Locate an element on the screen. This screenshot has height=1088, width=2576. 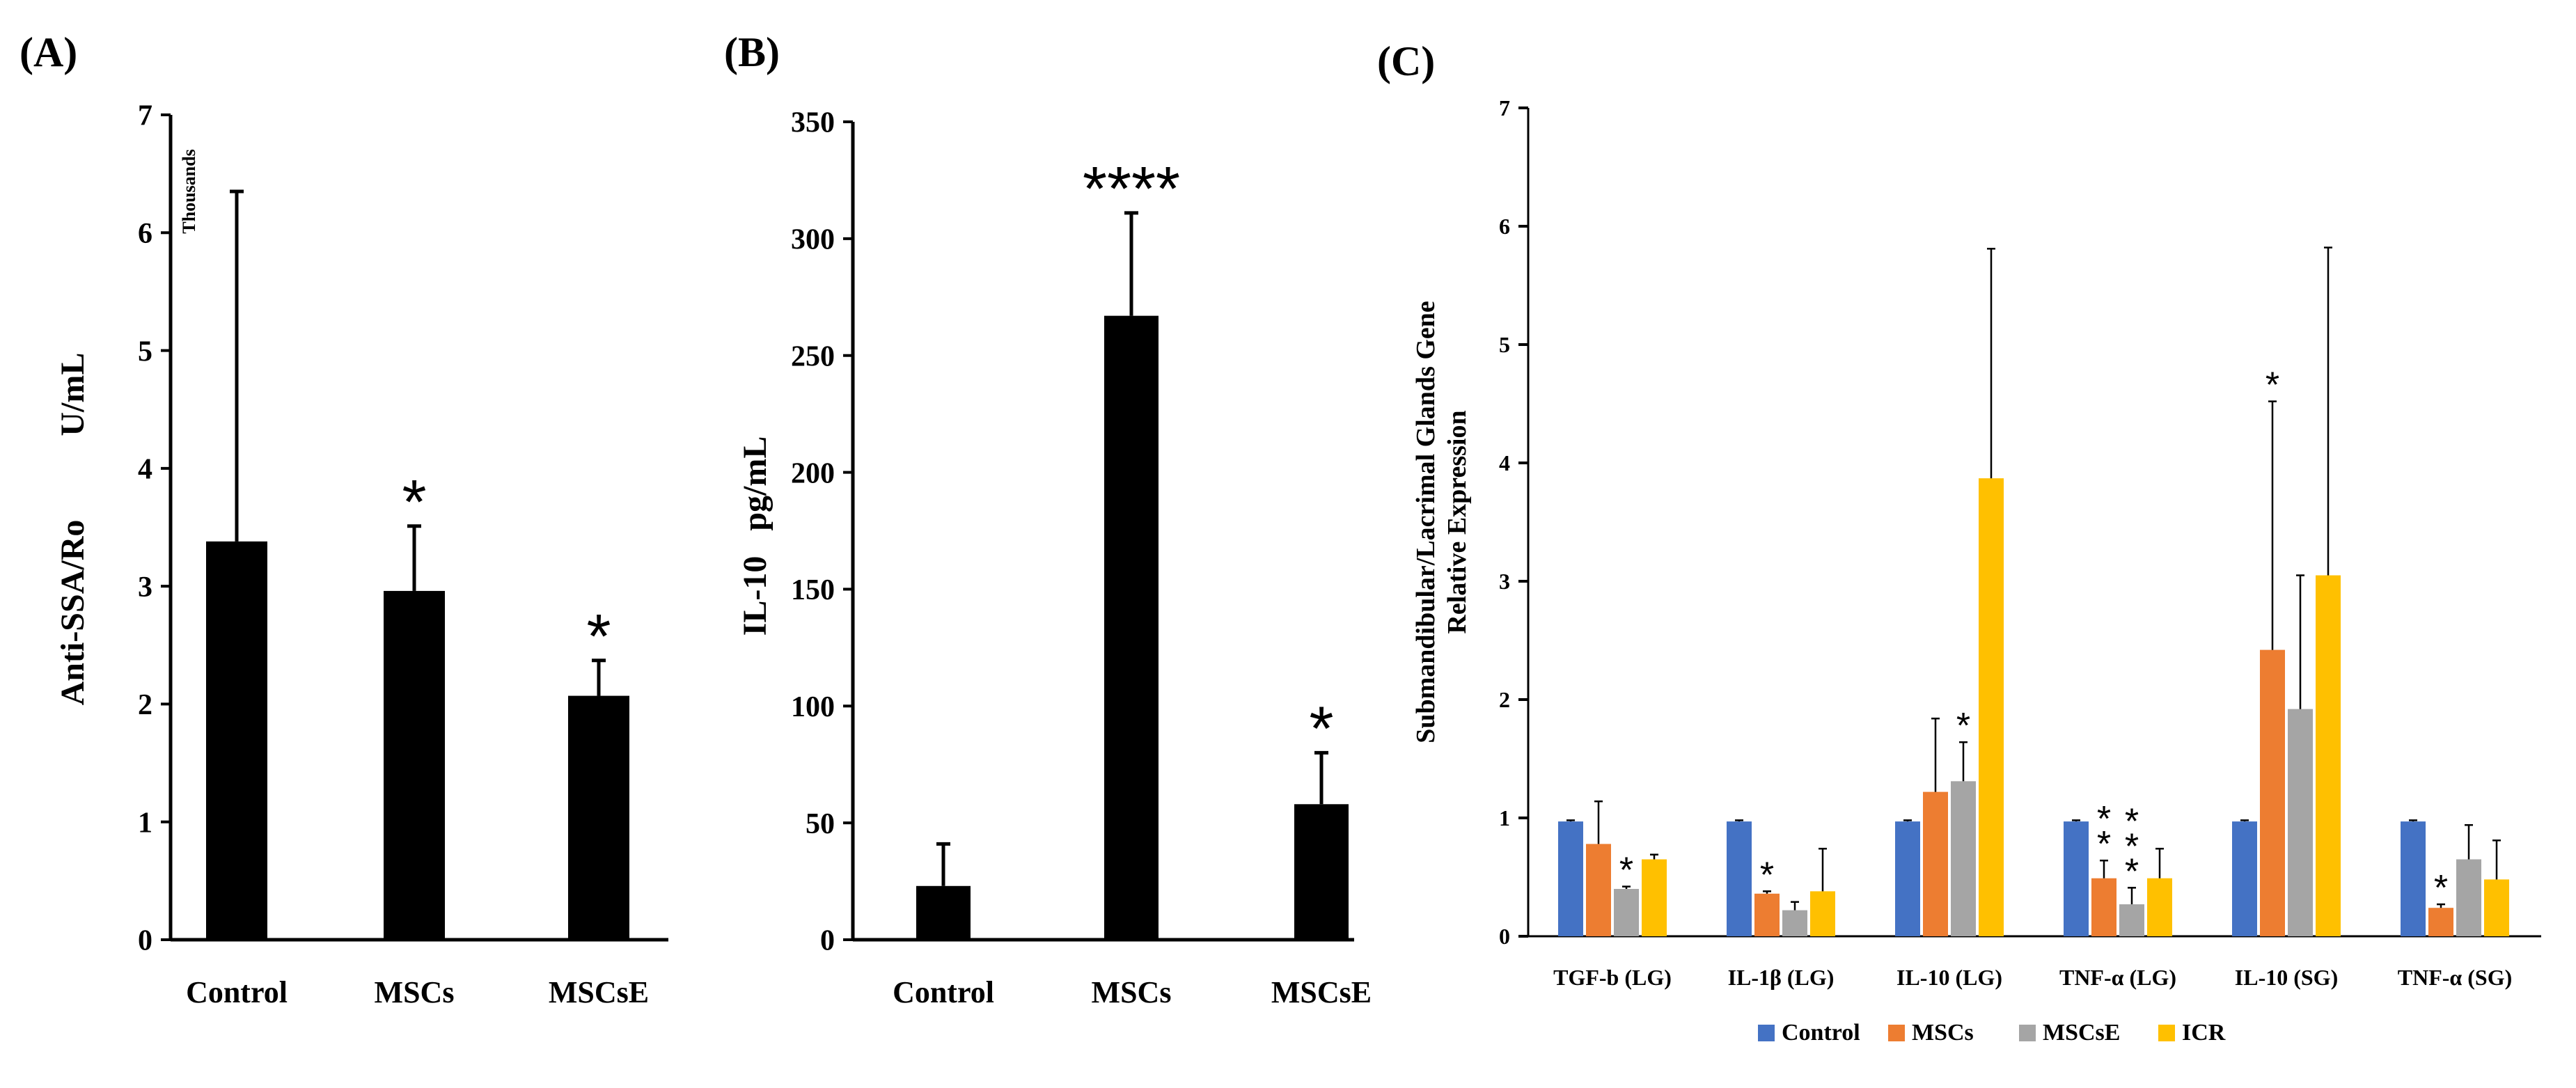
legend-swatch-control is located at coordinates (1766, 1033).